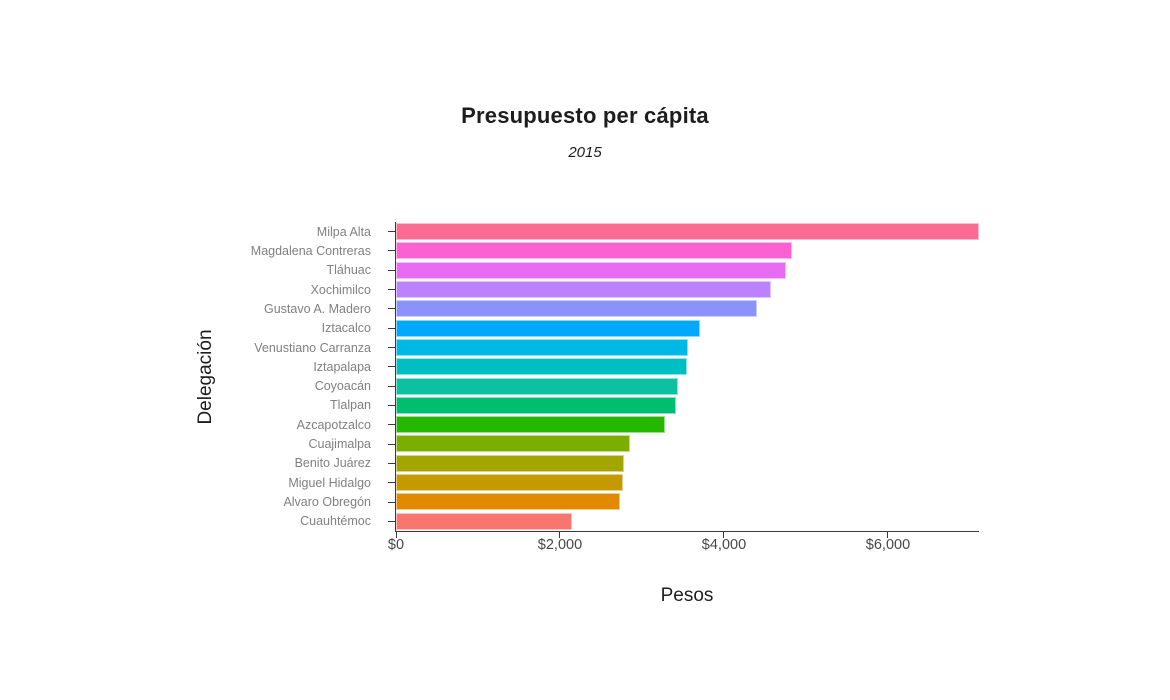  I want to click on chart-subtitle: 2015, so click(585, 152).